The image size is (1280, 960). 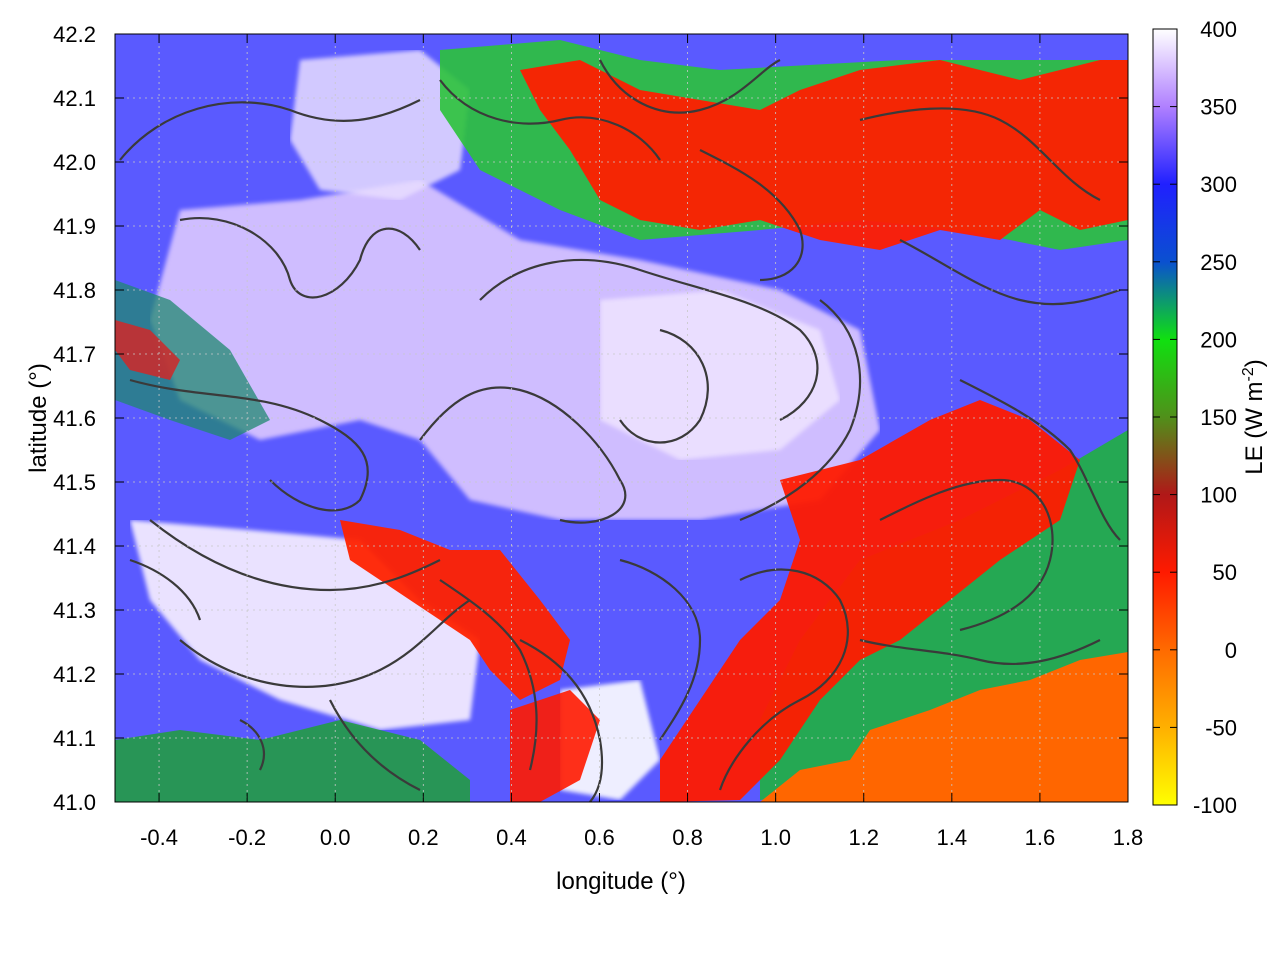 I want to click on y-tick-label: 41.9, so click(x=74, y=226).